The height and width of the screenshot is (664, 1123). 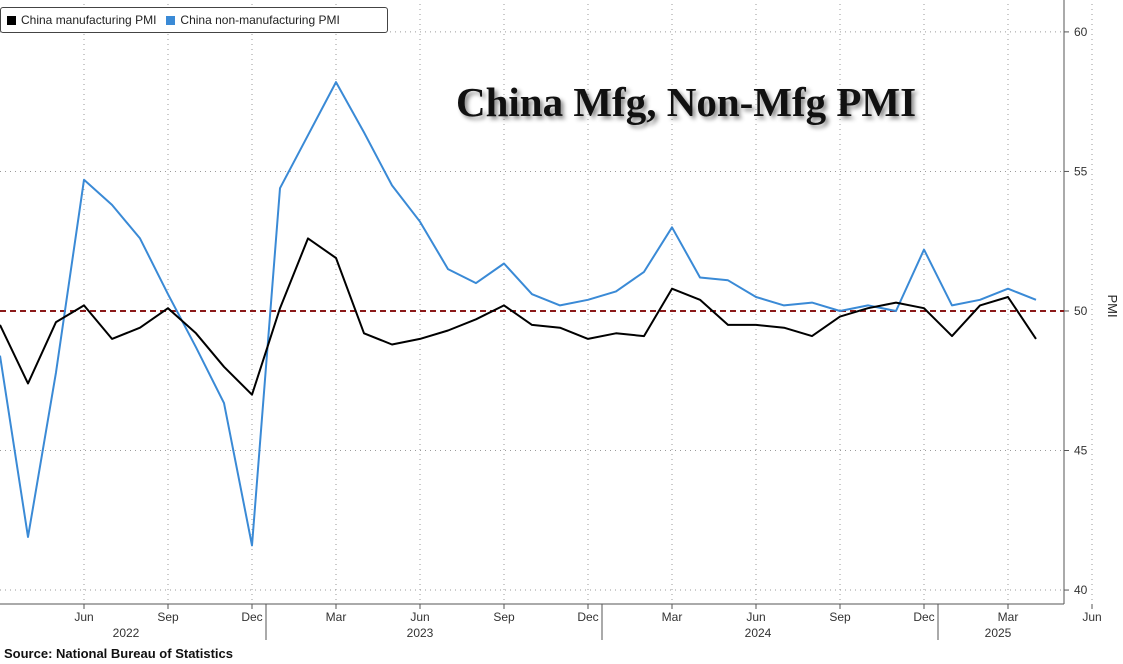 I want to click on year-label: 2023, so click(x=420, y=633).